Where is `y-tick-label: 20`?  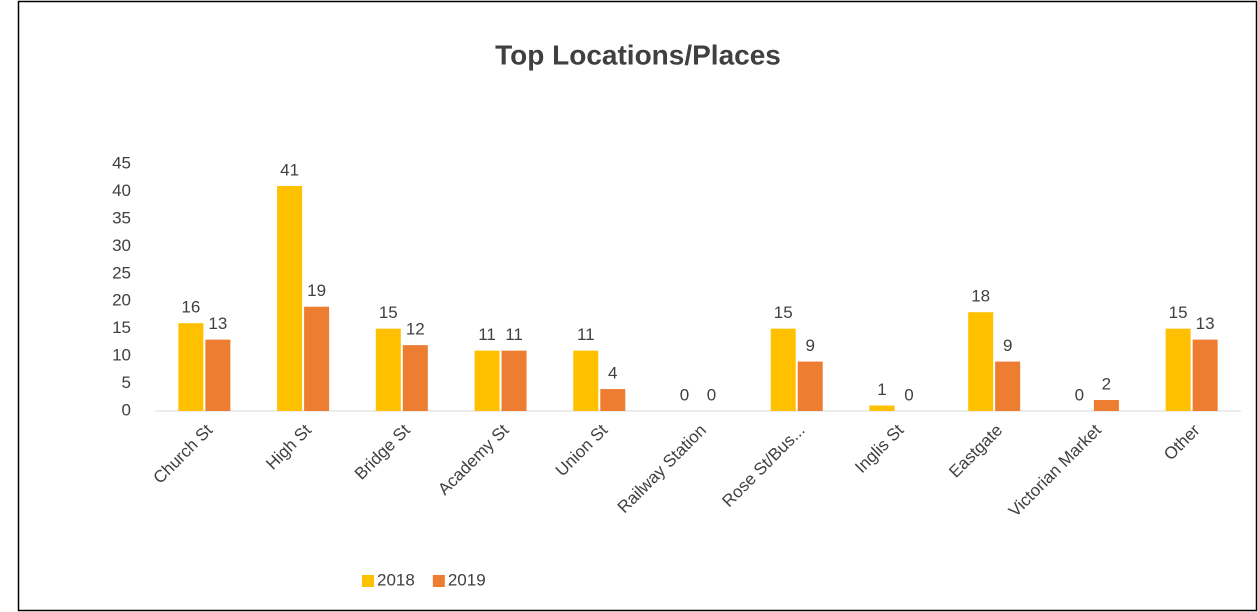
y-tick-label: 20 is located at coordinates (121, 300).